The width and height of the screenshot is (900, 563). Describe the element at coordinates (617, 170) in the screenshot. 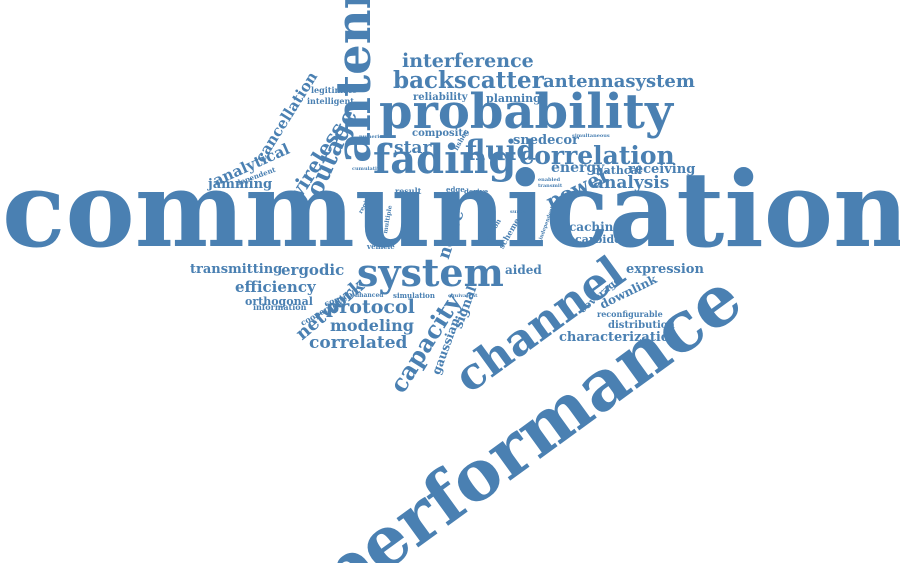

I see `word-mathcal: mathcal` at that location.